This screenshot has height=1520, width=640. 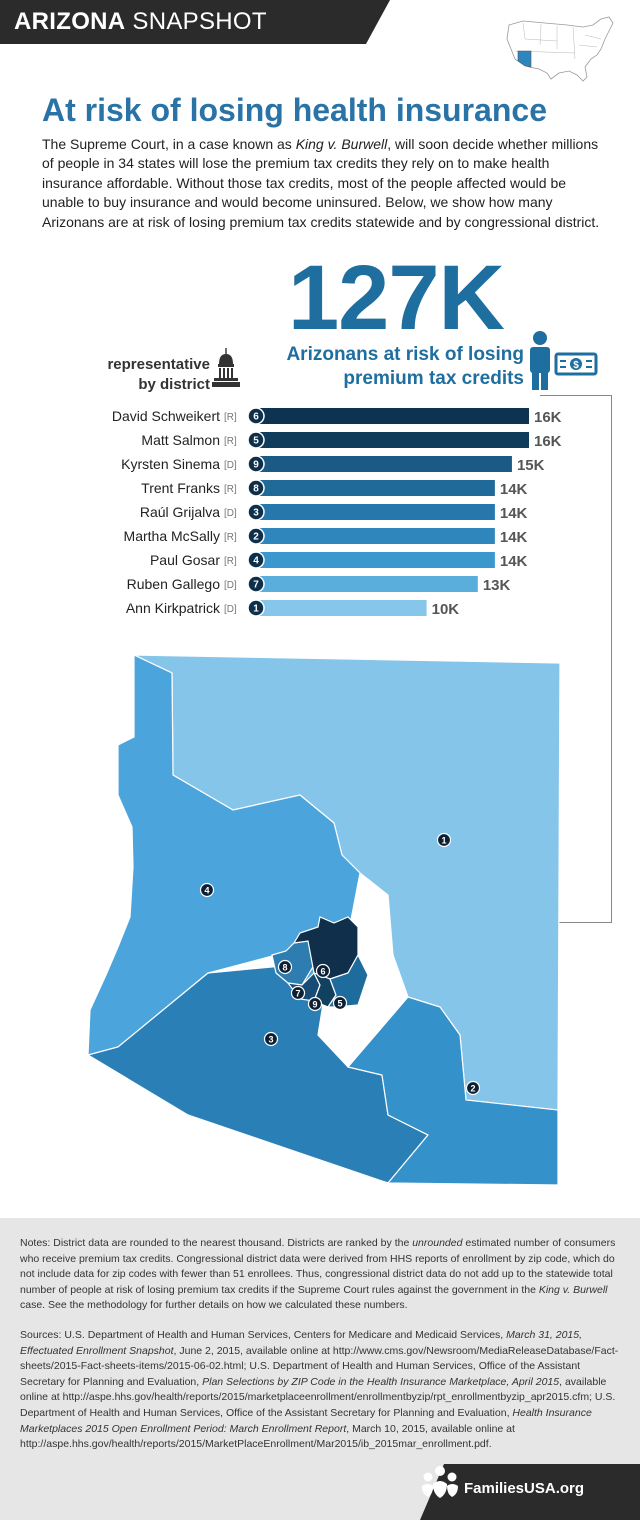 I want to click on district-number: 8, so click(x=256, y=489).